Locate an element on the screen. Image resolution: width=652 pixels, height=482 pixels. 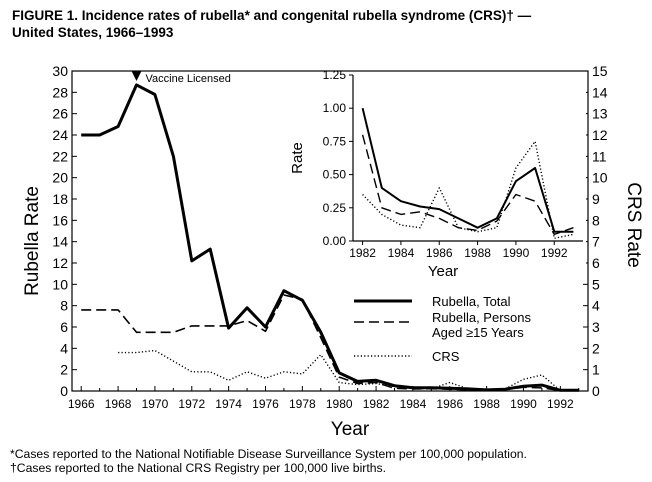
y-tick-label-left: 16 is located at coordinates (60, 220).